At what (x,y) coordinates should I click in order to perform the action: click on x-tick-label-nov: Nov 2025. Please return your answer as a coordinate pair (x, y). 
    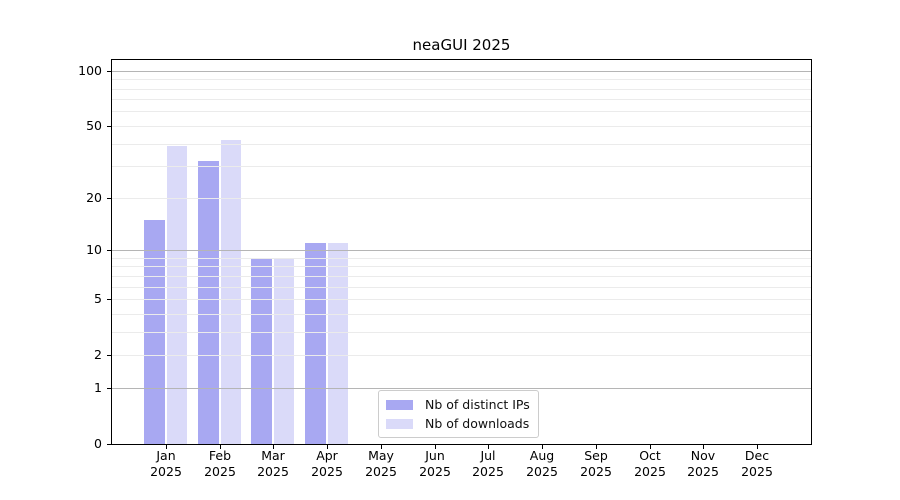
    Looking at the image, I should click on (703, 463).